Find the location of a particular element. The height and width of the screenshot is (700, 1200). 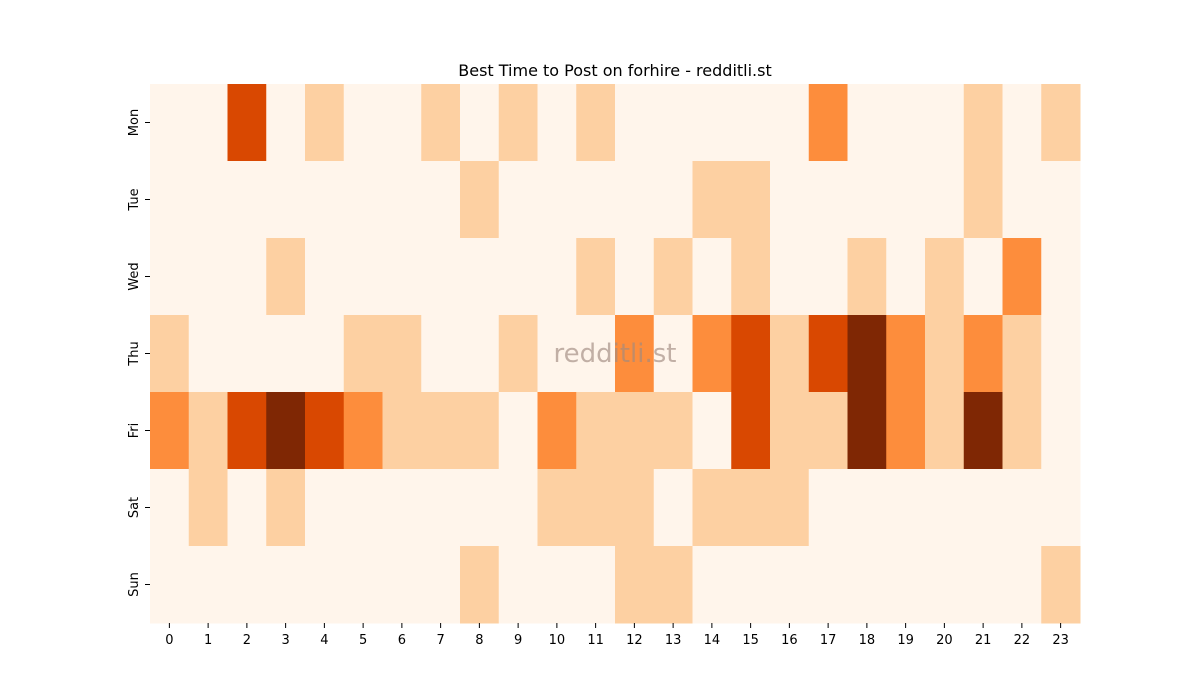

x-tick-label: 6 is located at coordinates (402, 640).